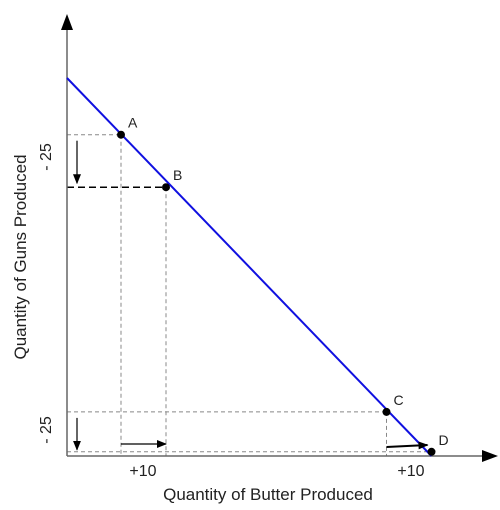 The width and height of the screenshot is (500, 510). I want to click on x-axis-arrowhead, so click(490, 456).